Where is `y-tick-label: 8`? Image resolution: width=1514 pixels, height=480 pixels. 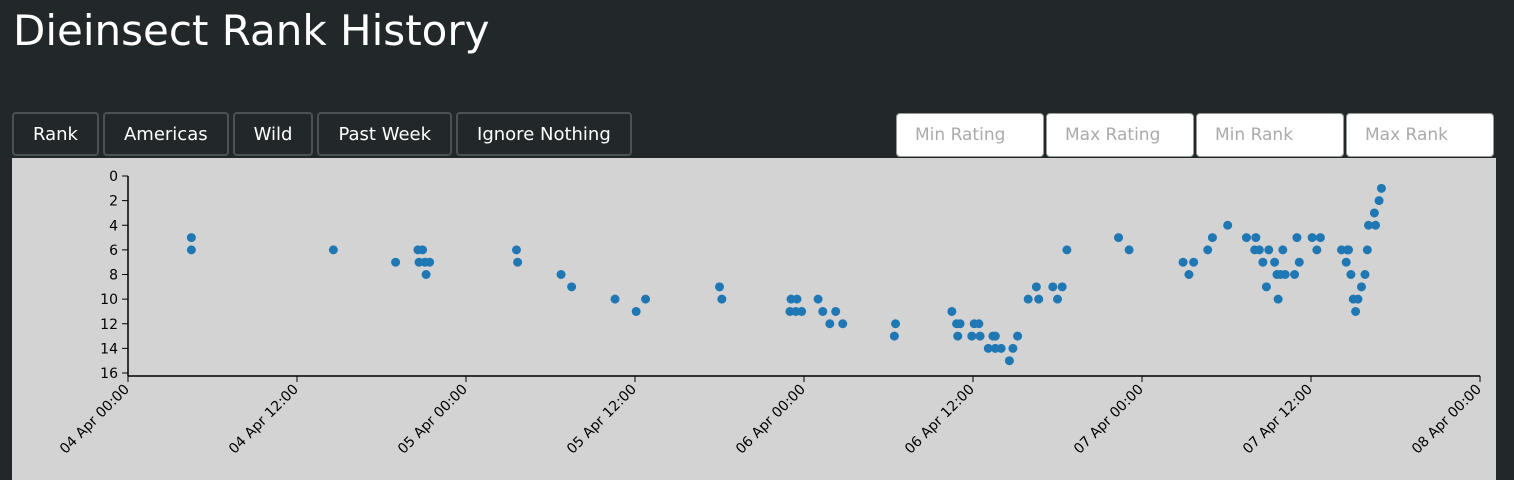 y-tick-label: 8 is located at coordinates (113, 276).